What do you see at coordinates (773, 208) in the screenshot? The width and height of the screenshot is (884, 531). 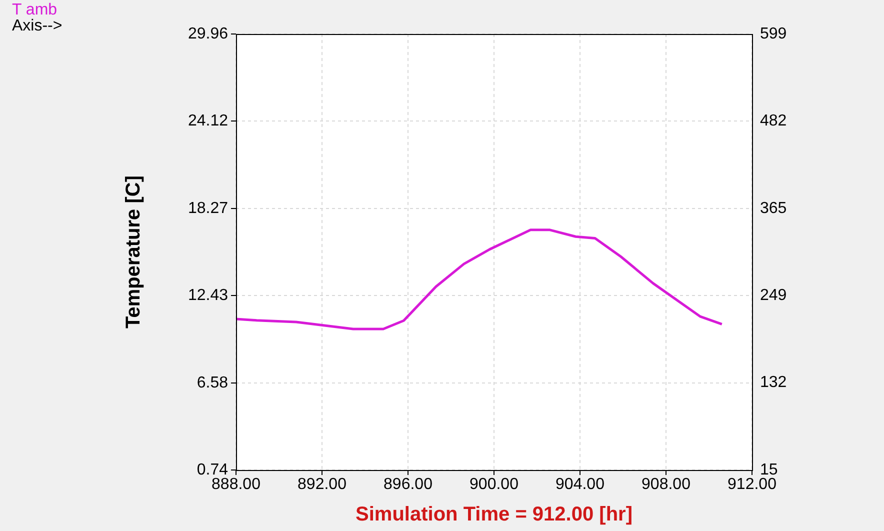 I see `y2-tick-label: 365` at bounding box center [773, 208].